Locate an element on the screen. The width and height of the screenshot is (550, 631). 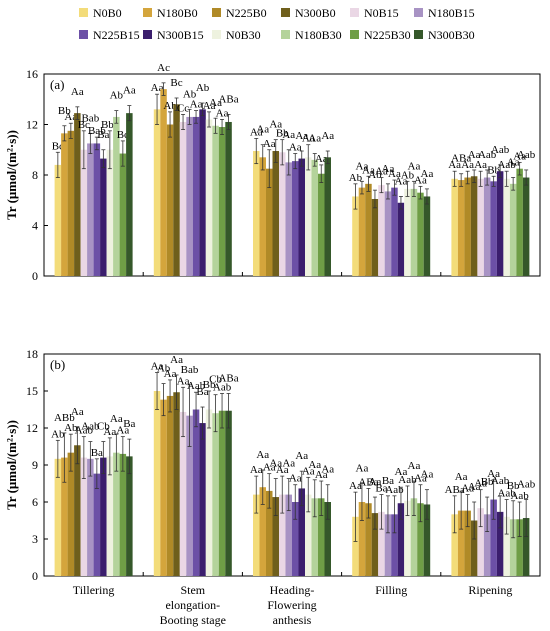
legend-label: N180B15 is located at coordinates (451, 13).